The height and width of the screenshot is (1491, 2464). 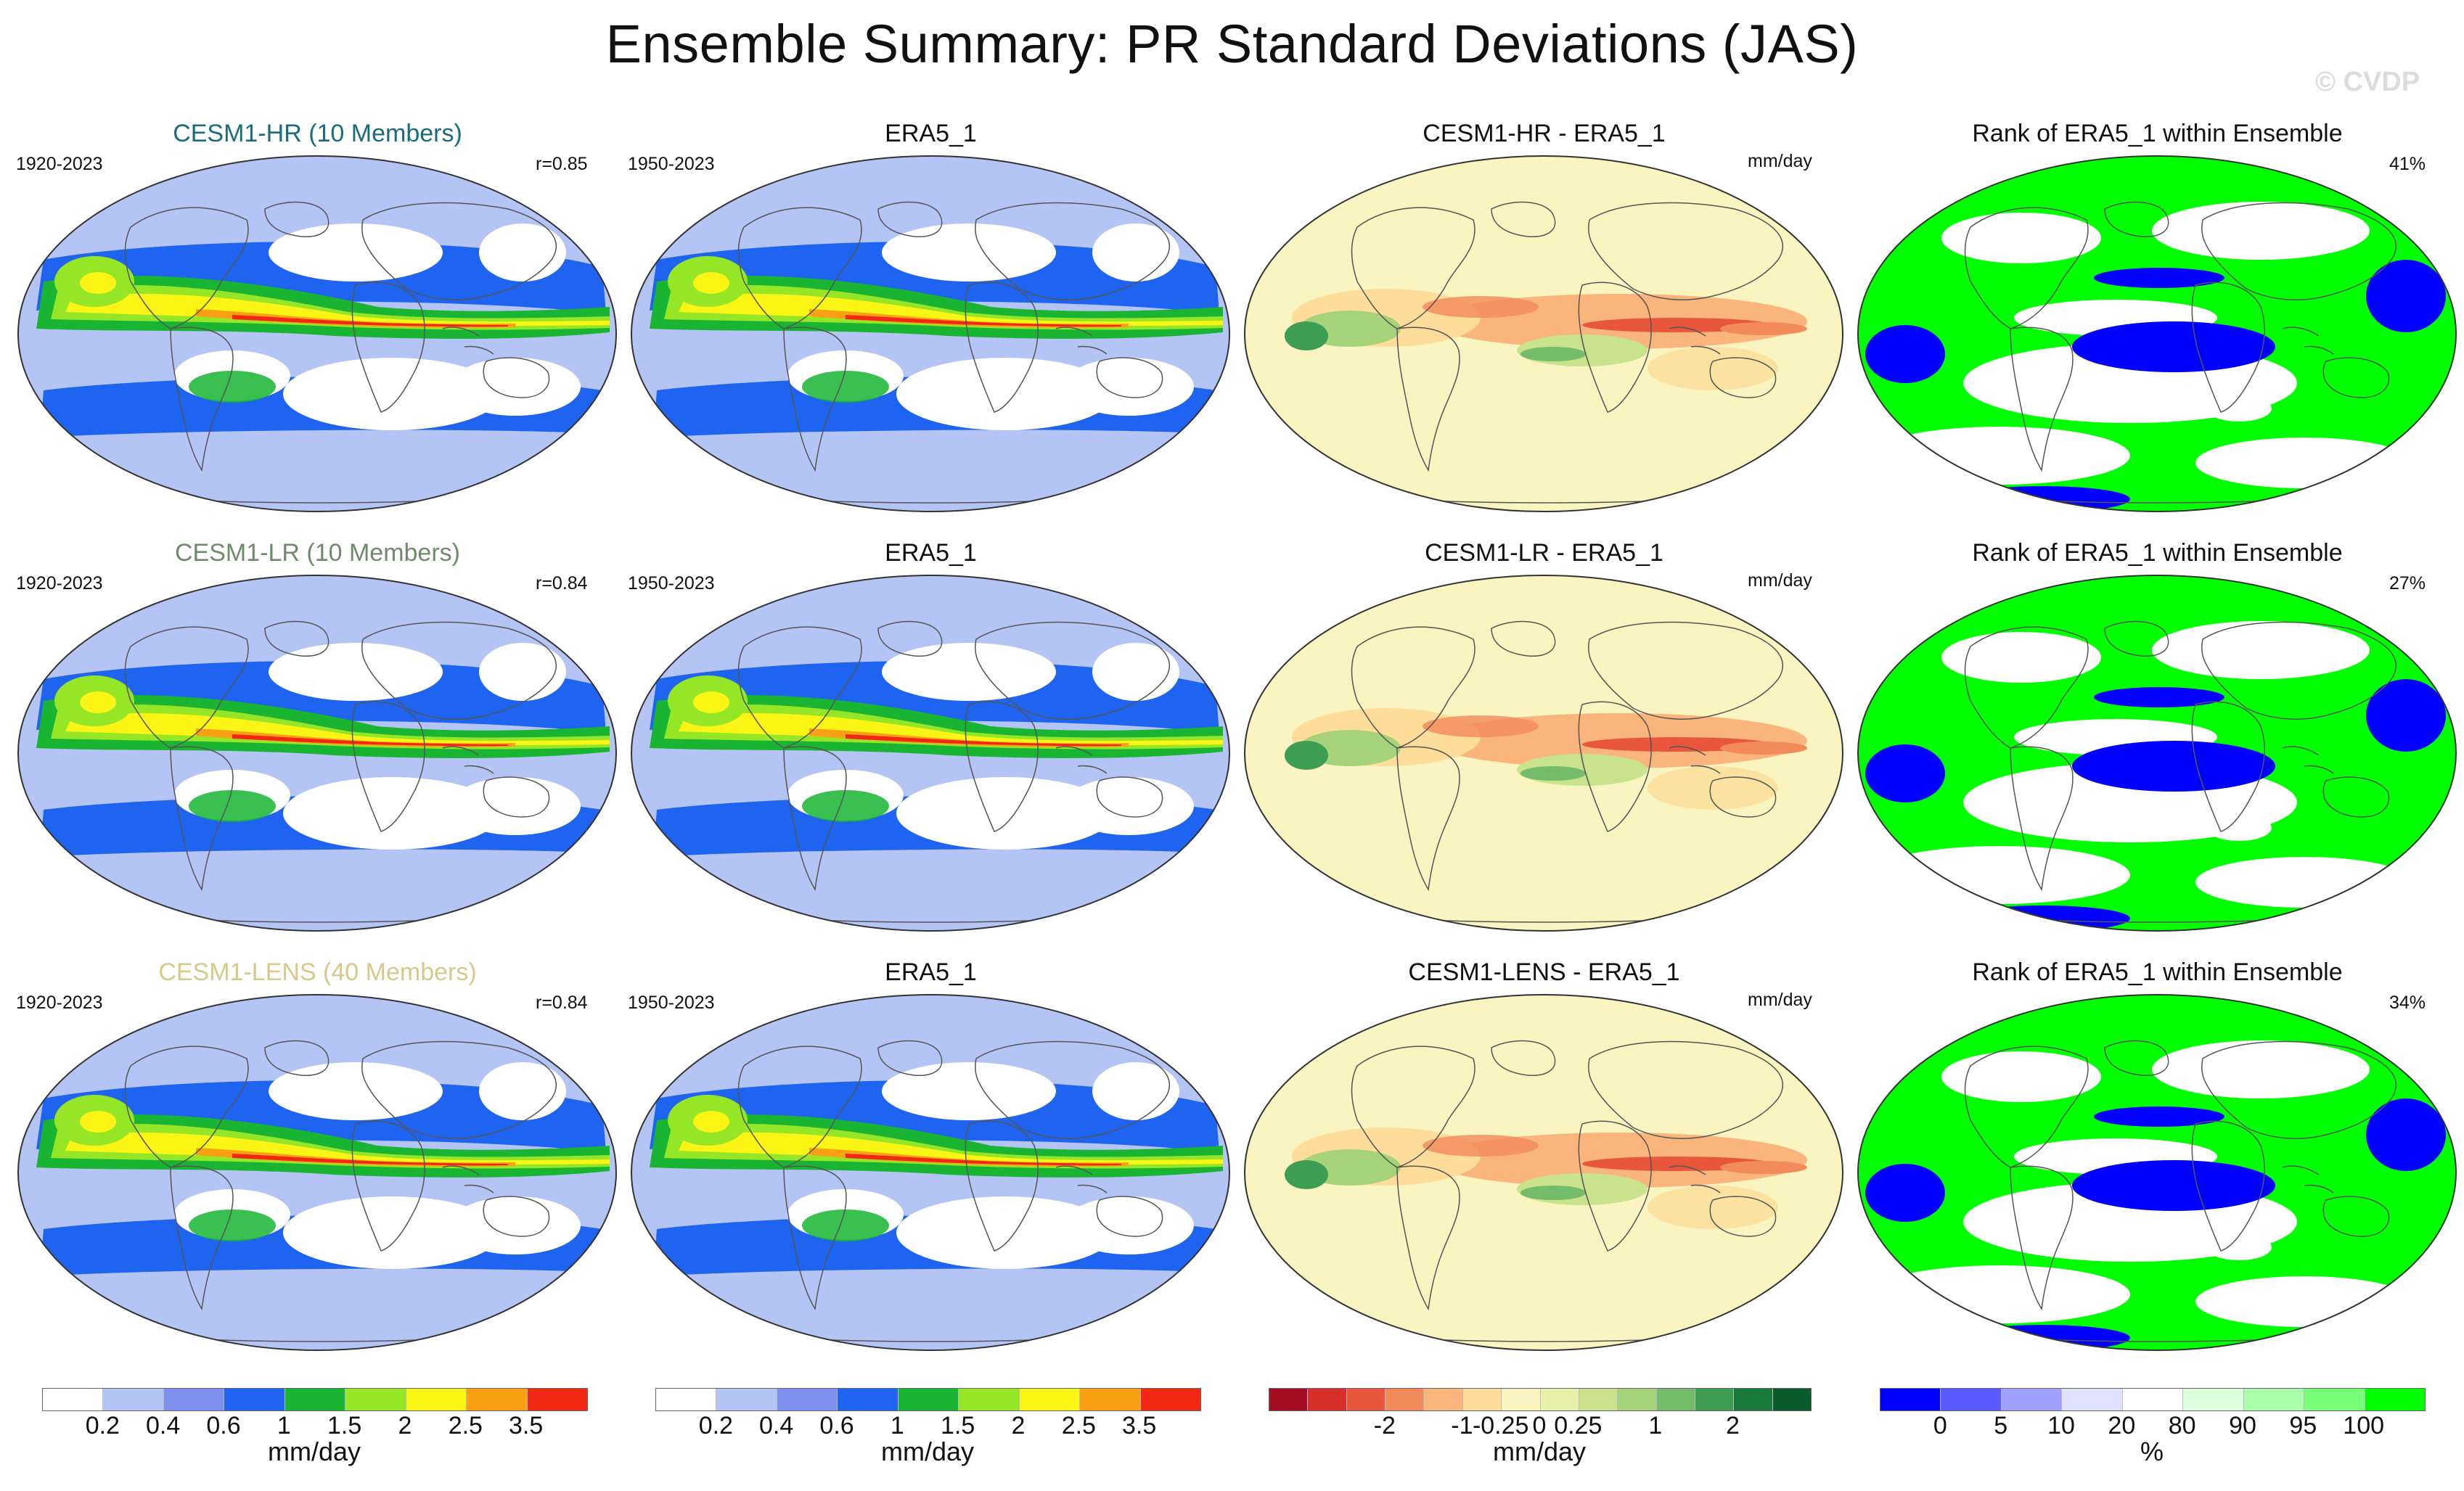 What do you see at coordinates (2407, 583) in the screenshot?
I see `rank-pct-row2: 27%` at bounding box center [2407, 583].